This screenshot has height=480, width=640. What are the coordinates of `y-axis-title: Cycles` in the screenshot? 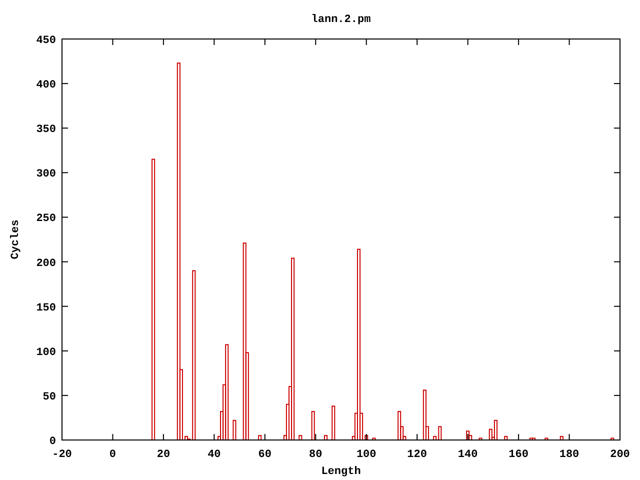 It's located at (16, 240).